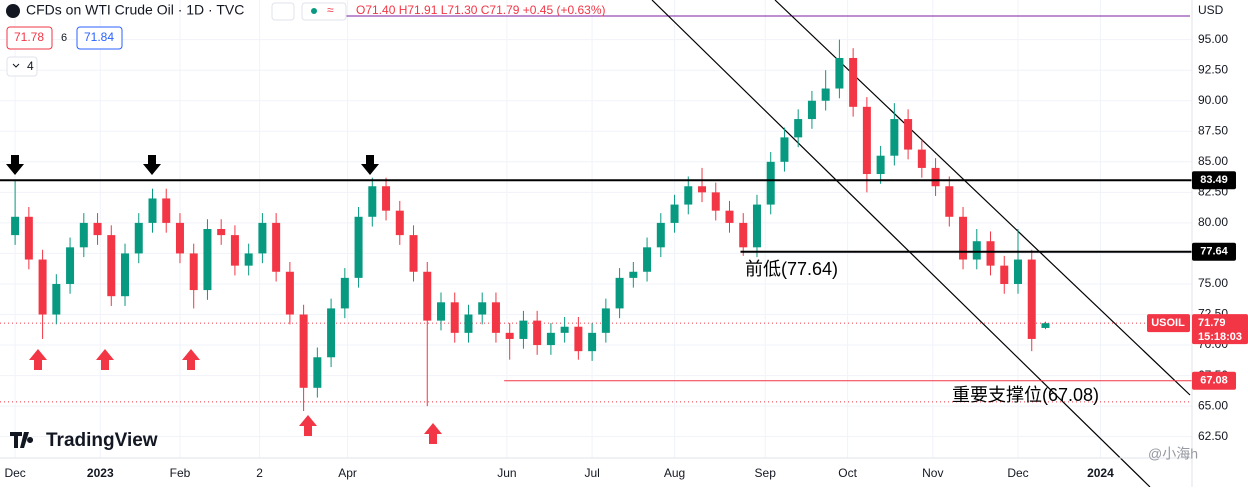 The height and width of the screenshot is (492, 1248). Describe the element at coordinates (791, 269) in the screenshot. I see `annotation: 前低(77.64)` at that location.